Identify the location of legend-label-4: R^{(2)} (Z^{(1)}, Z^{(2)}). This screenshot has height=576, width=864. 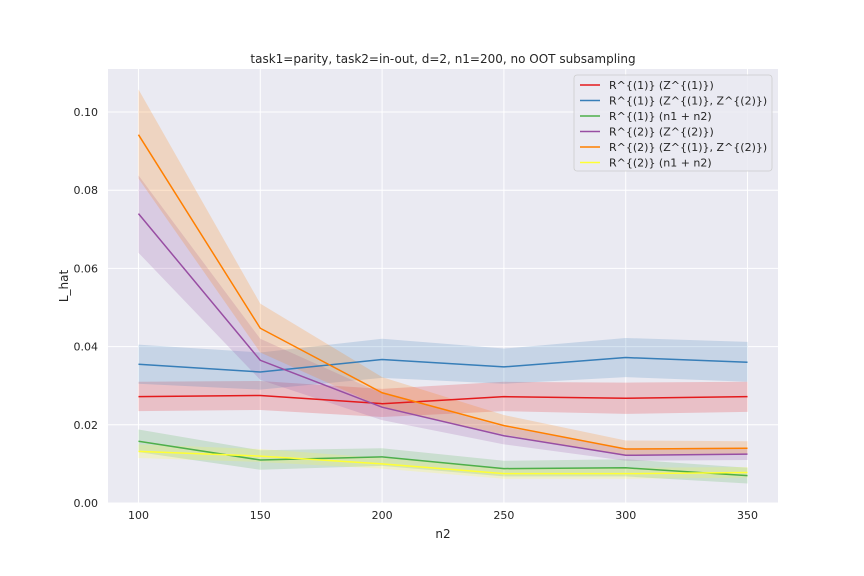
(688, 147).